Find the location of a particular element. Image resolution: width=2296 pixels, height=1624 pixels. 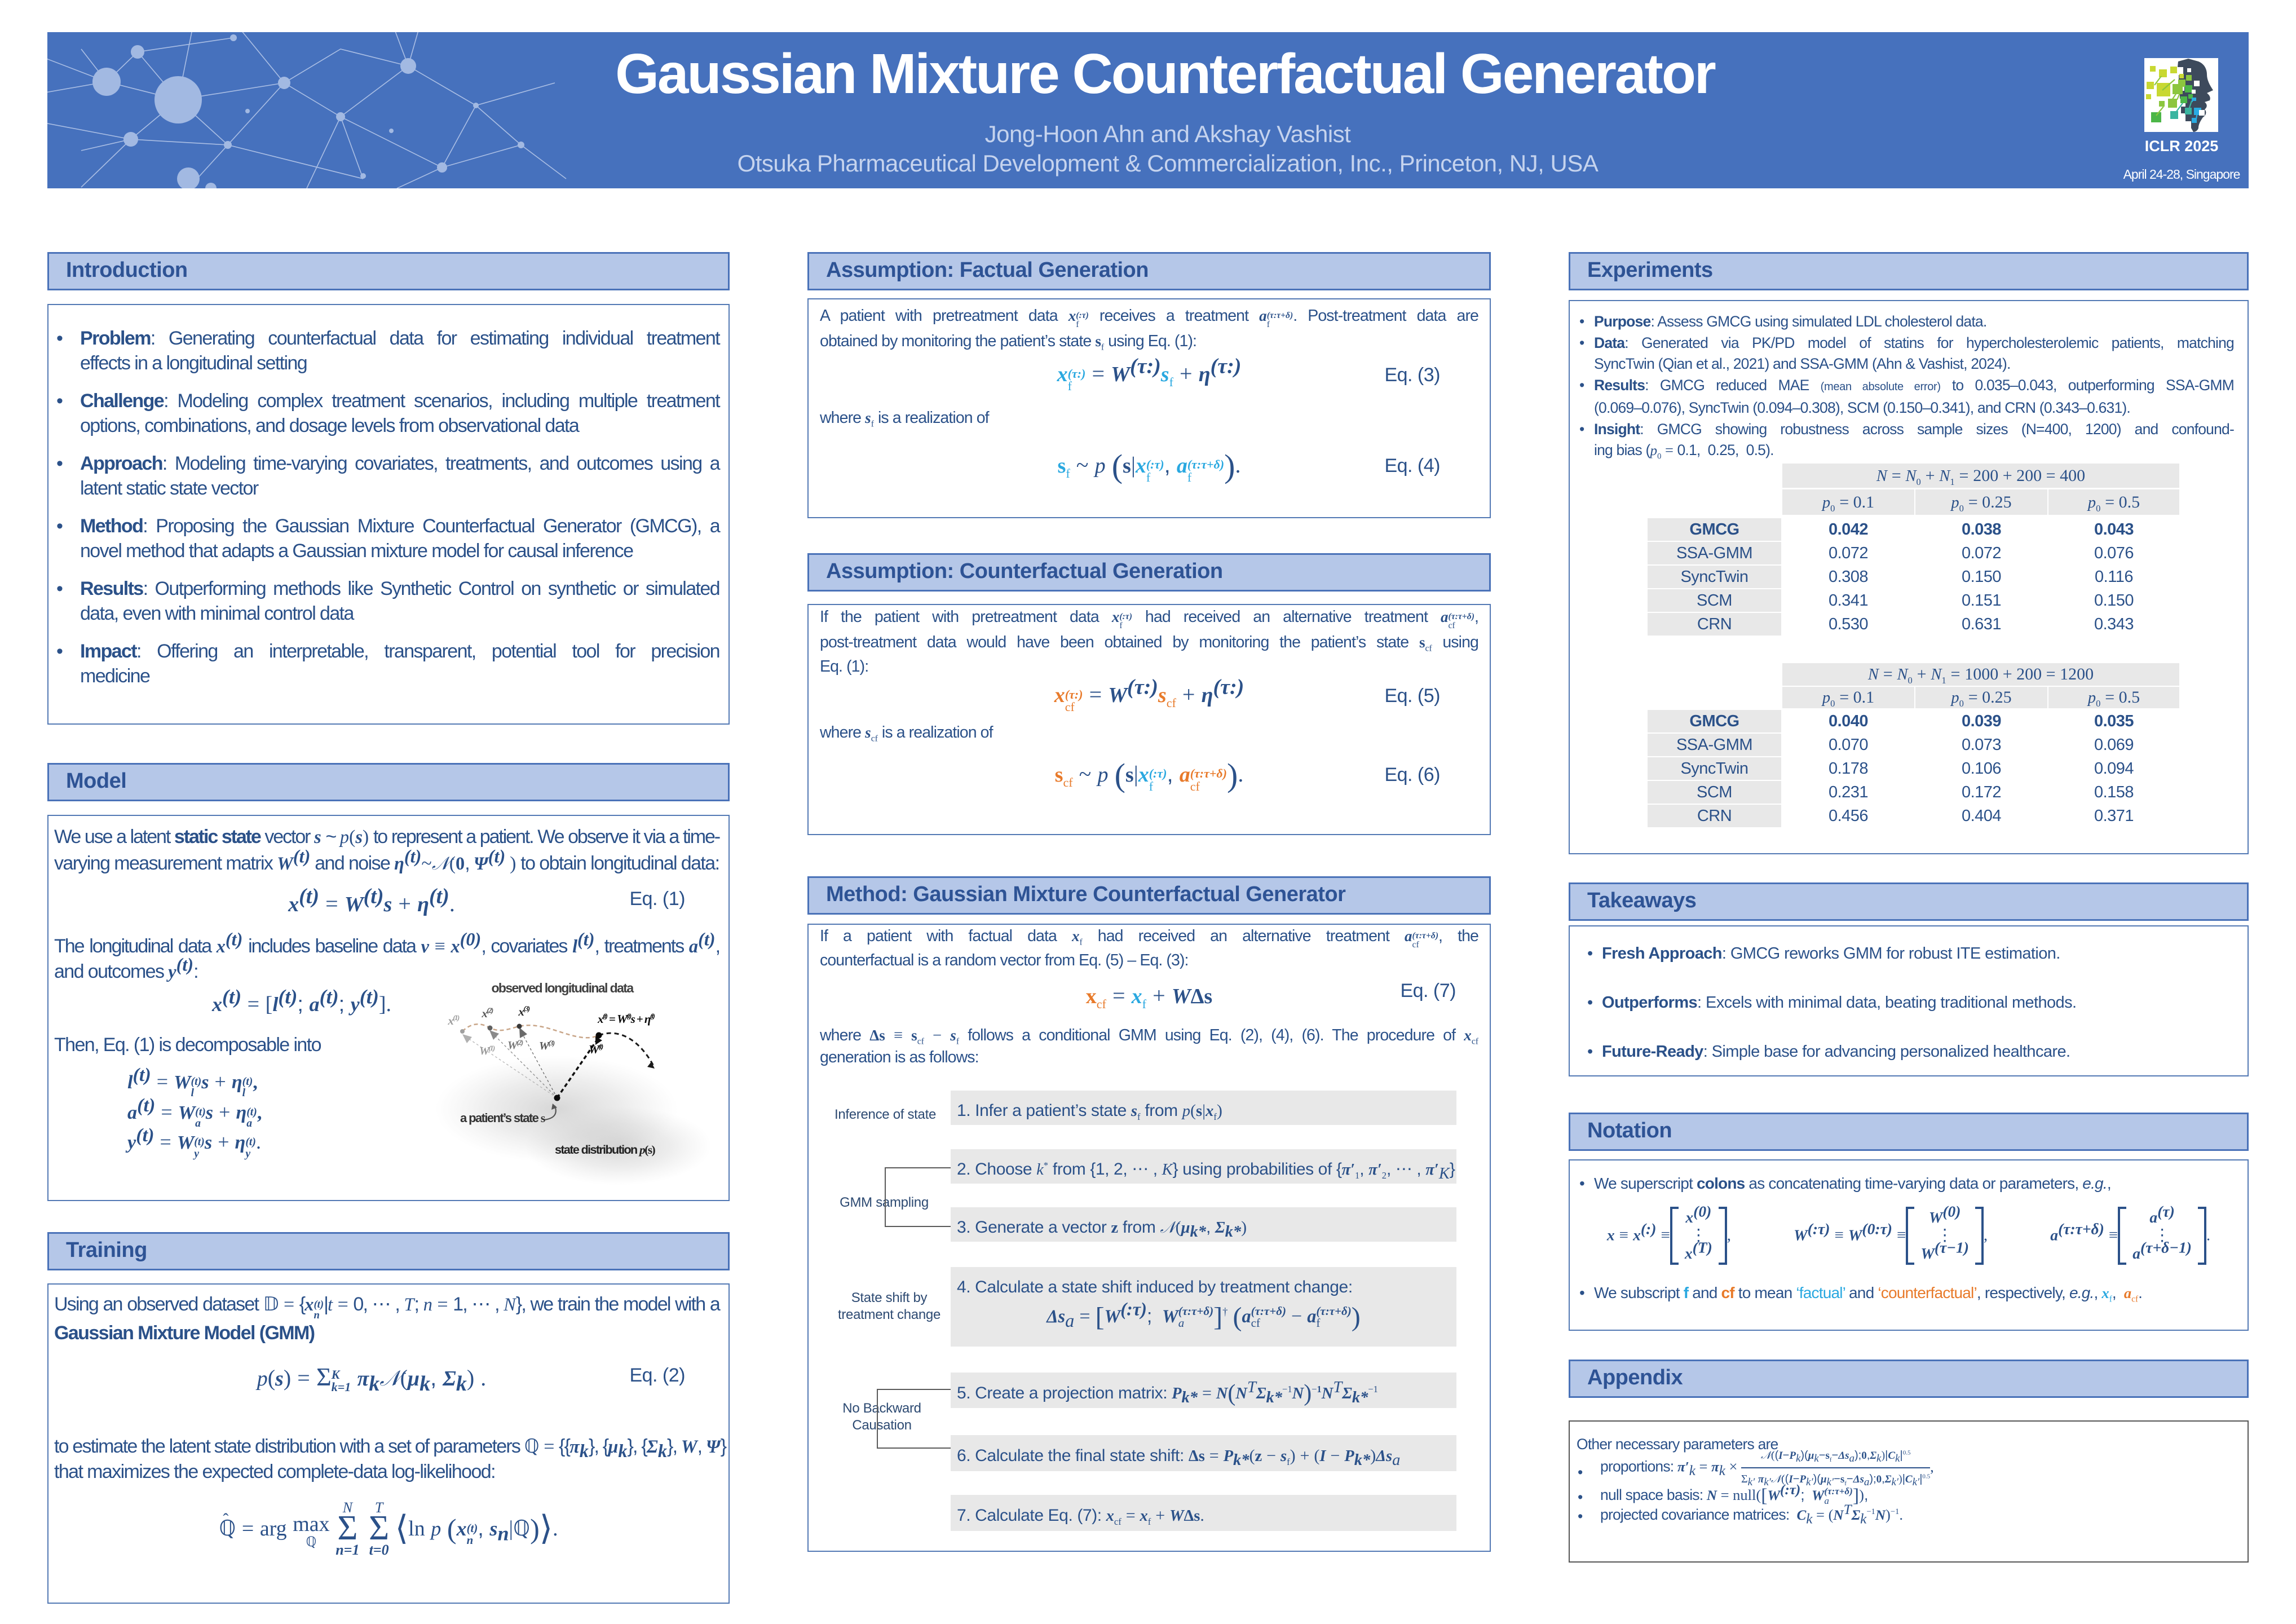

svg-text: x(3) is located at coordinates (524, 1011).